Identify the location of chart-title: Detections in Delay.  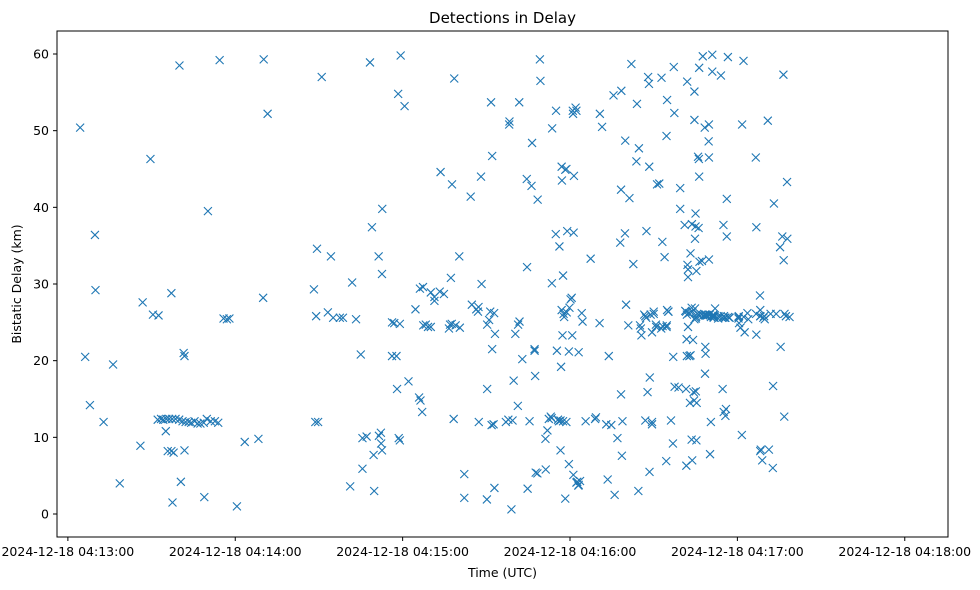
(502, 18).